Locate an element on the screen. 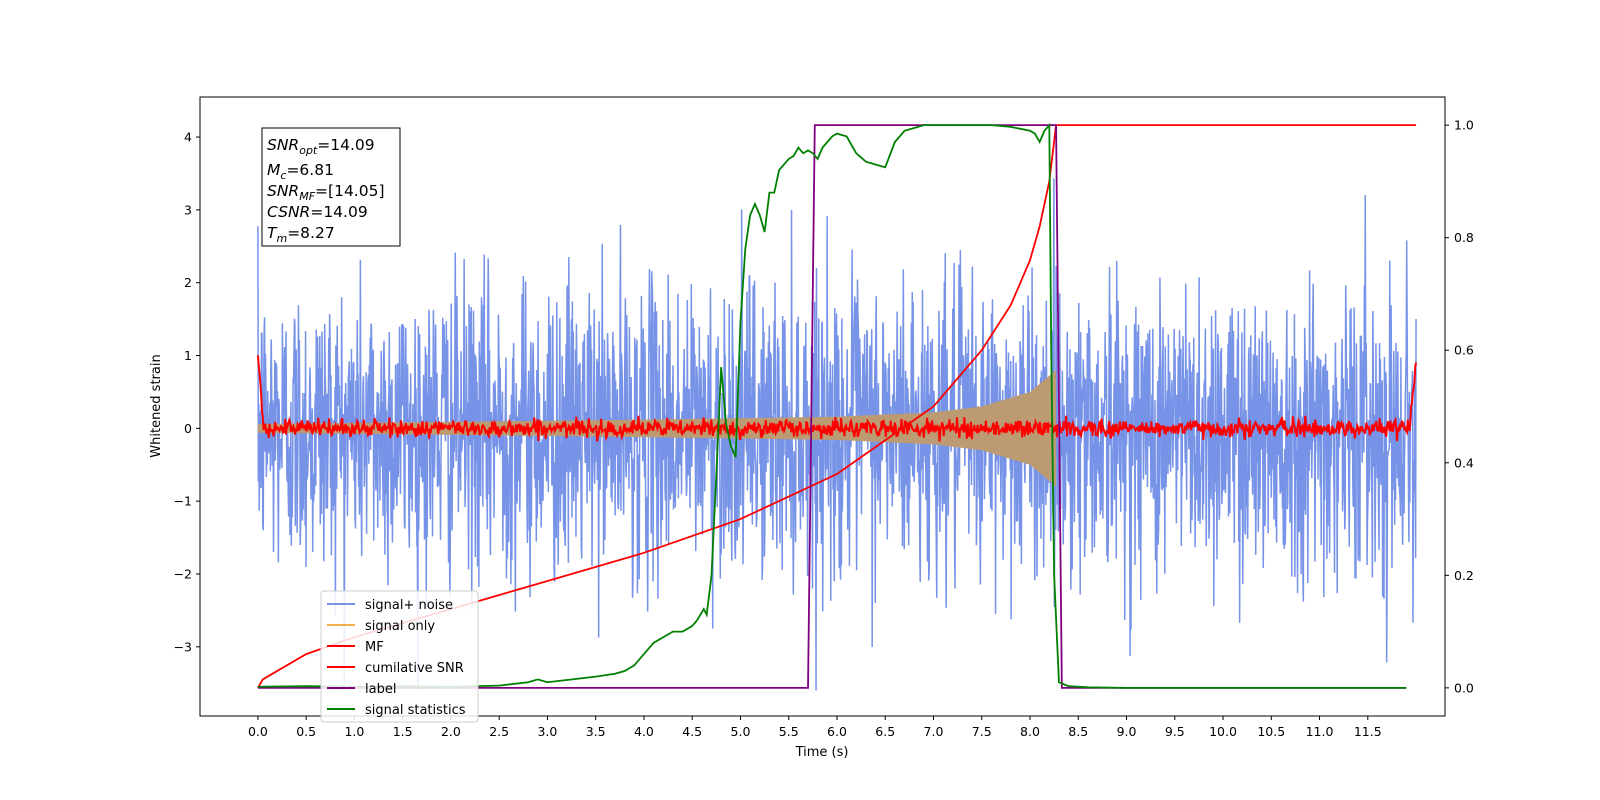 The height and width of the screenshot is (800, 1600). series-mf is located at coordinates (837, 398).